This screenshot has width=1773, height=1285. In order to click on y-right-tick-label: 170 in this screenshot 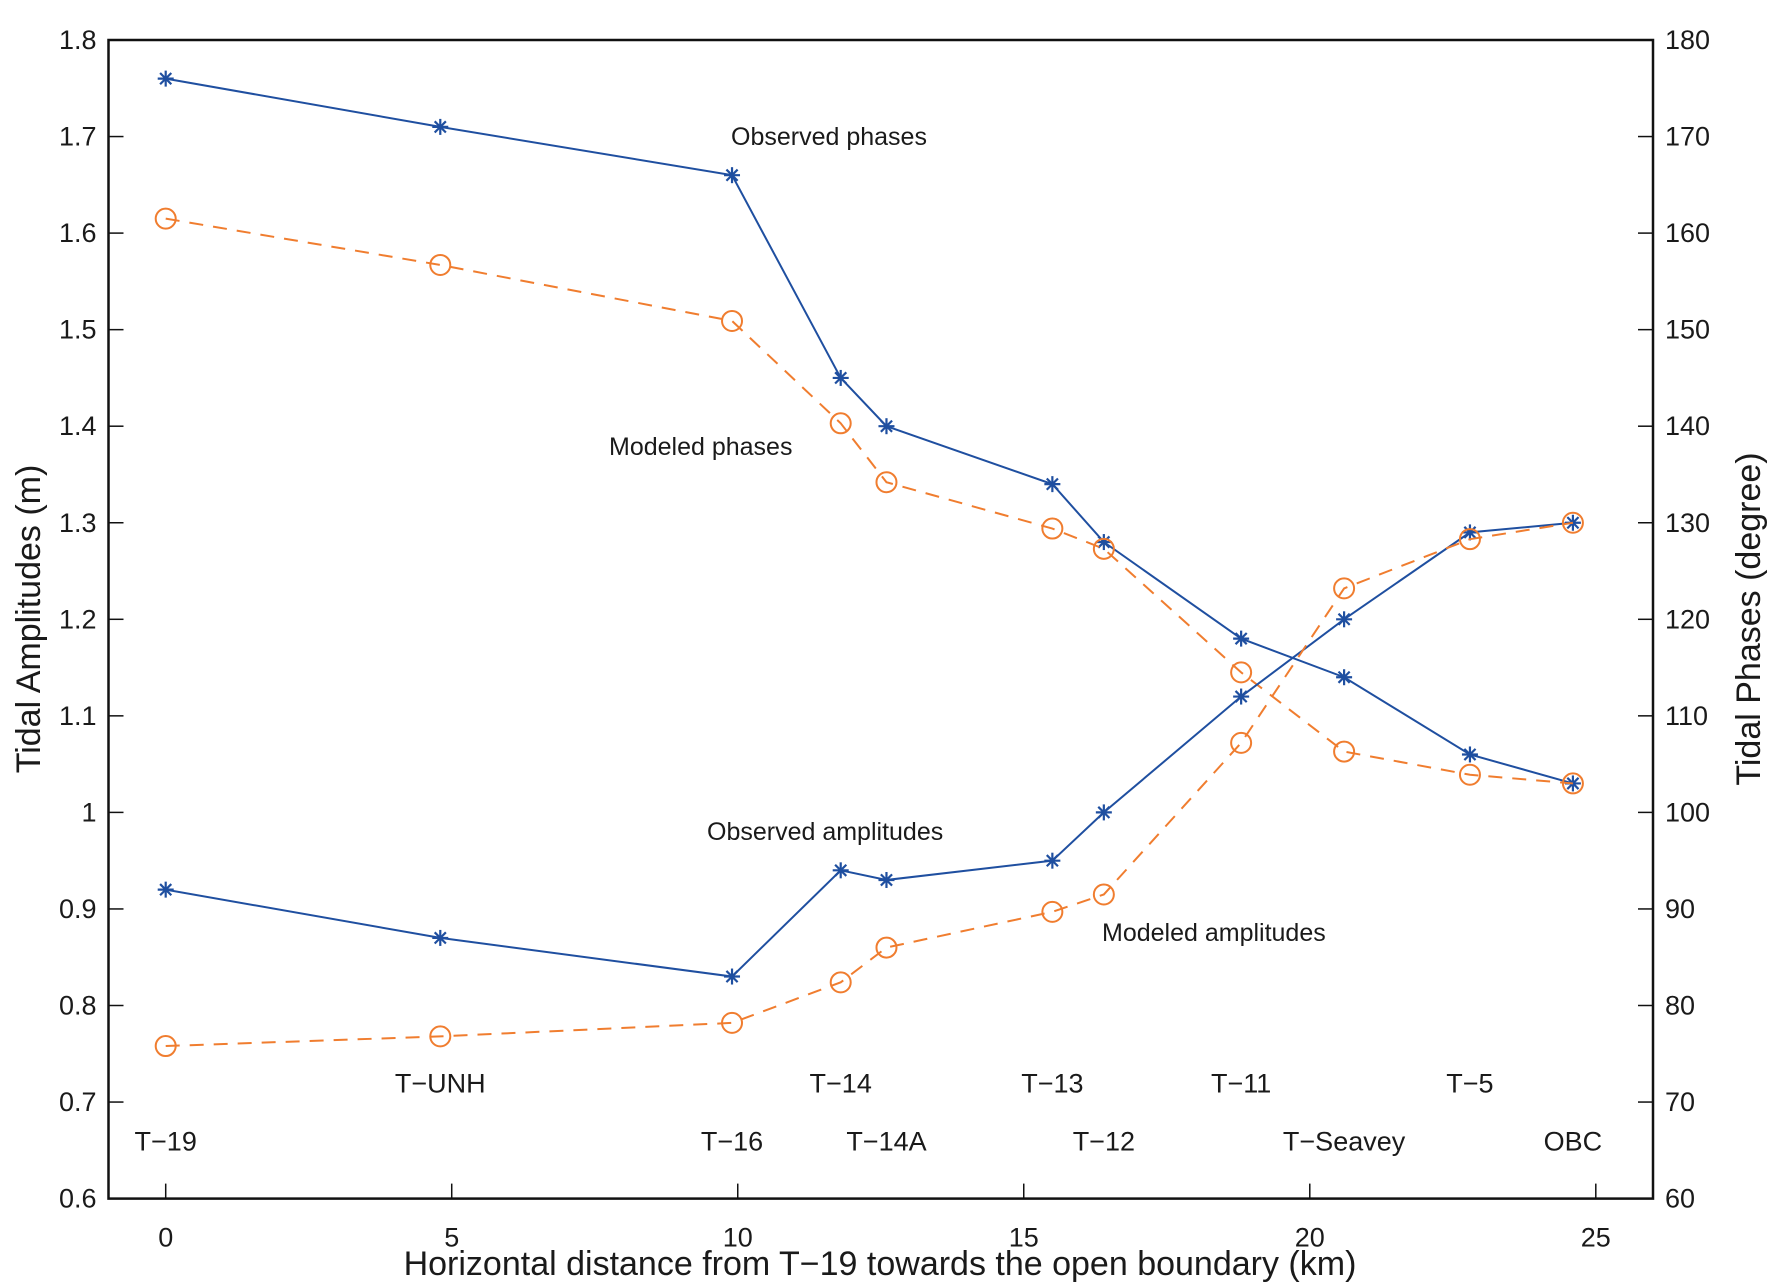, I will do `click(1687, 137)`.